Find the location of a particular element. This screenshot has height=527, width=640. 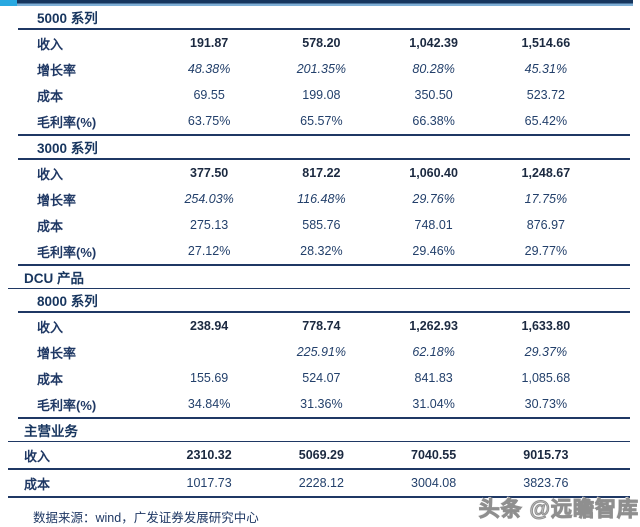

table-row: 收入 238.94 778.74 1,262.93 1,633.80 is located at coordinates (324, 326).